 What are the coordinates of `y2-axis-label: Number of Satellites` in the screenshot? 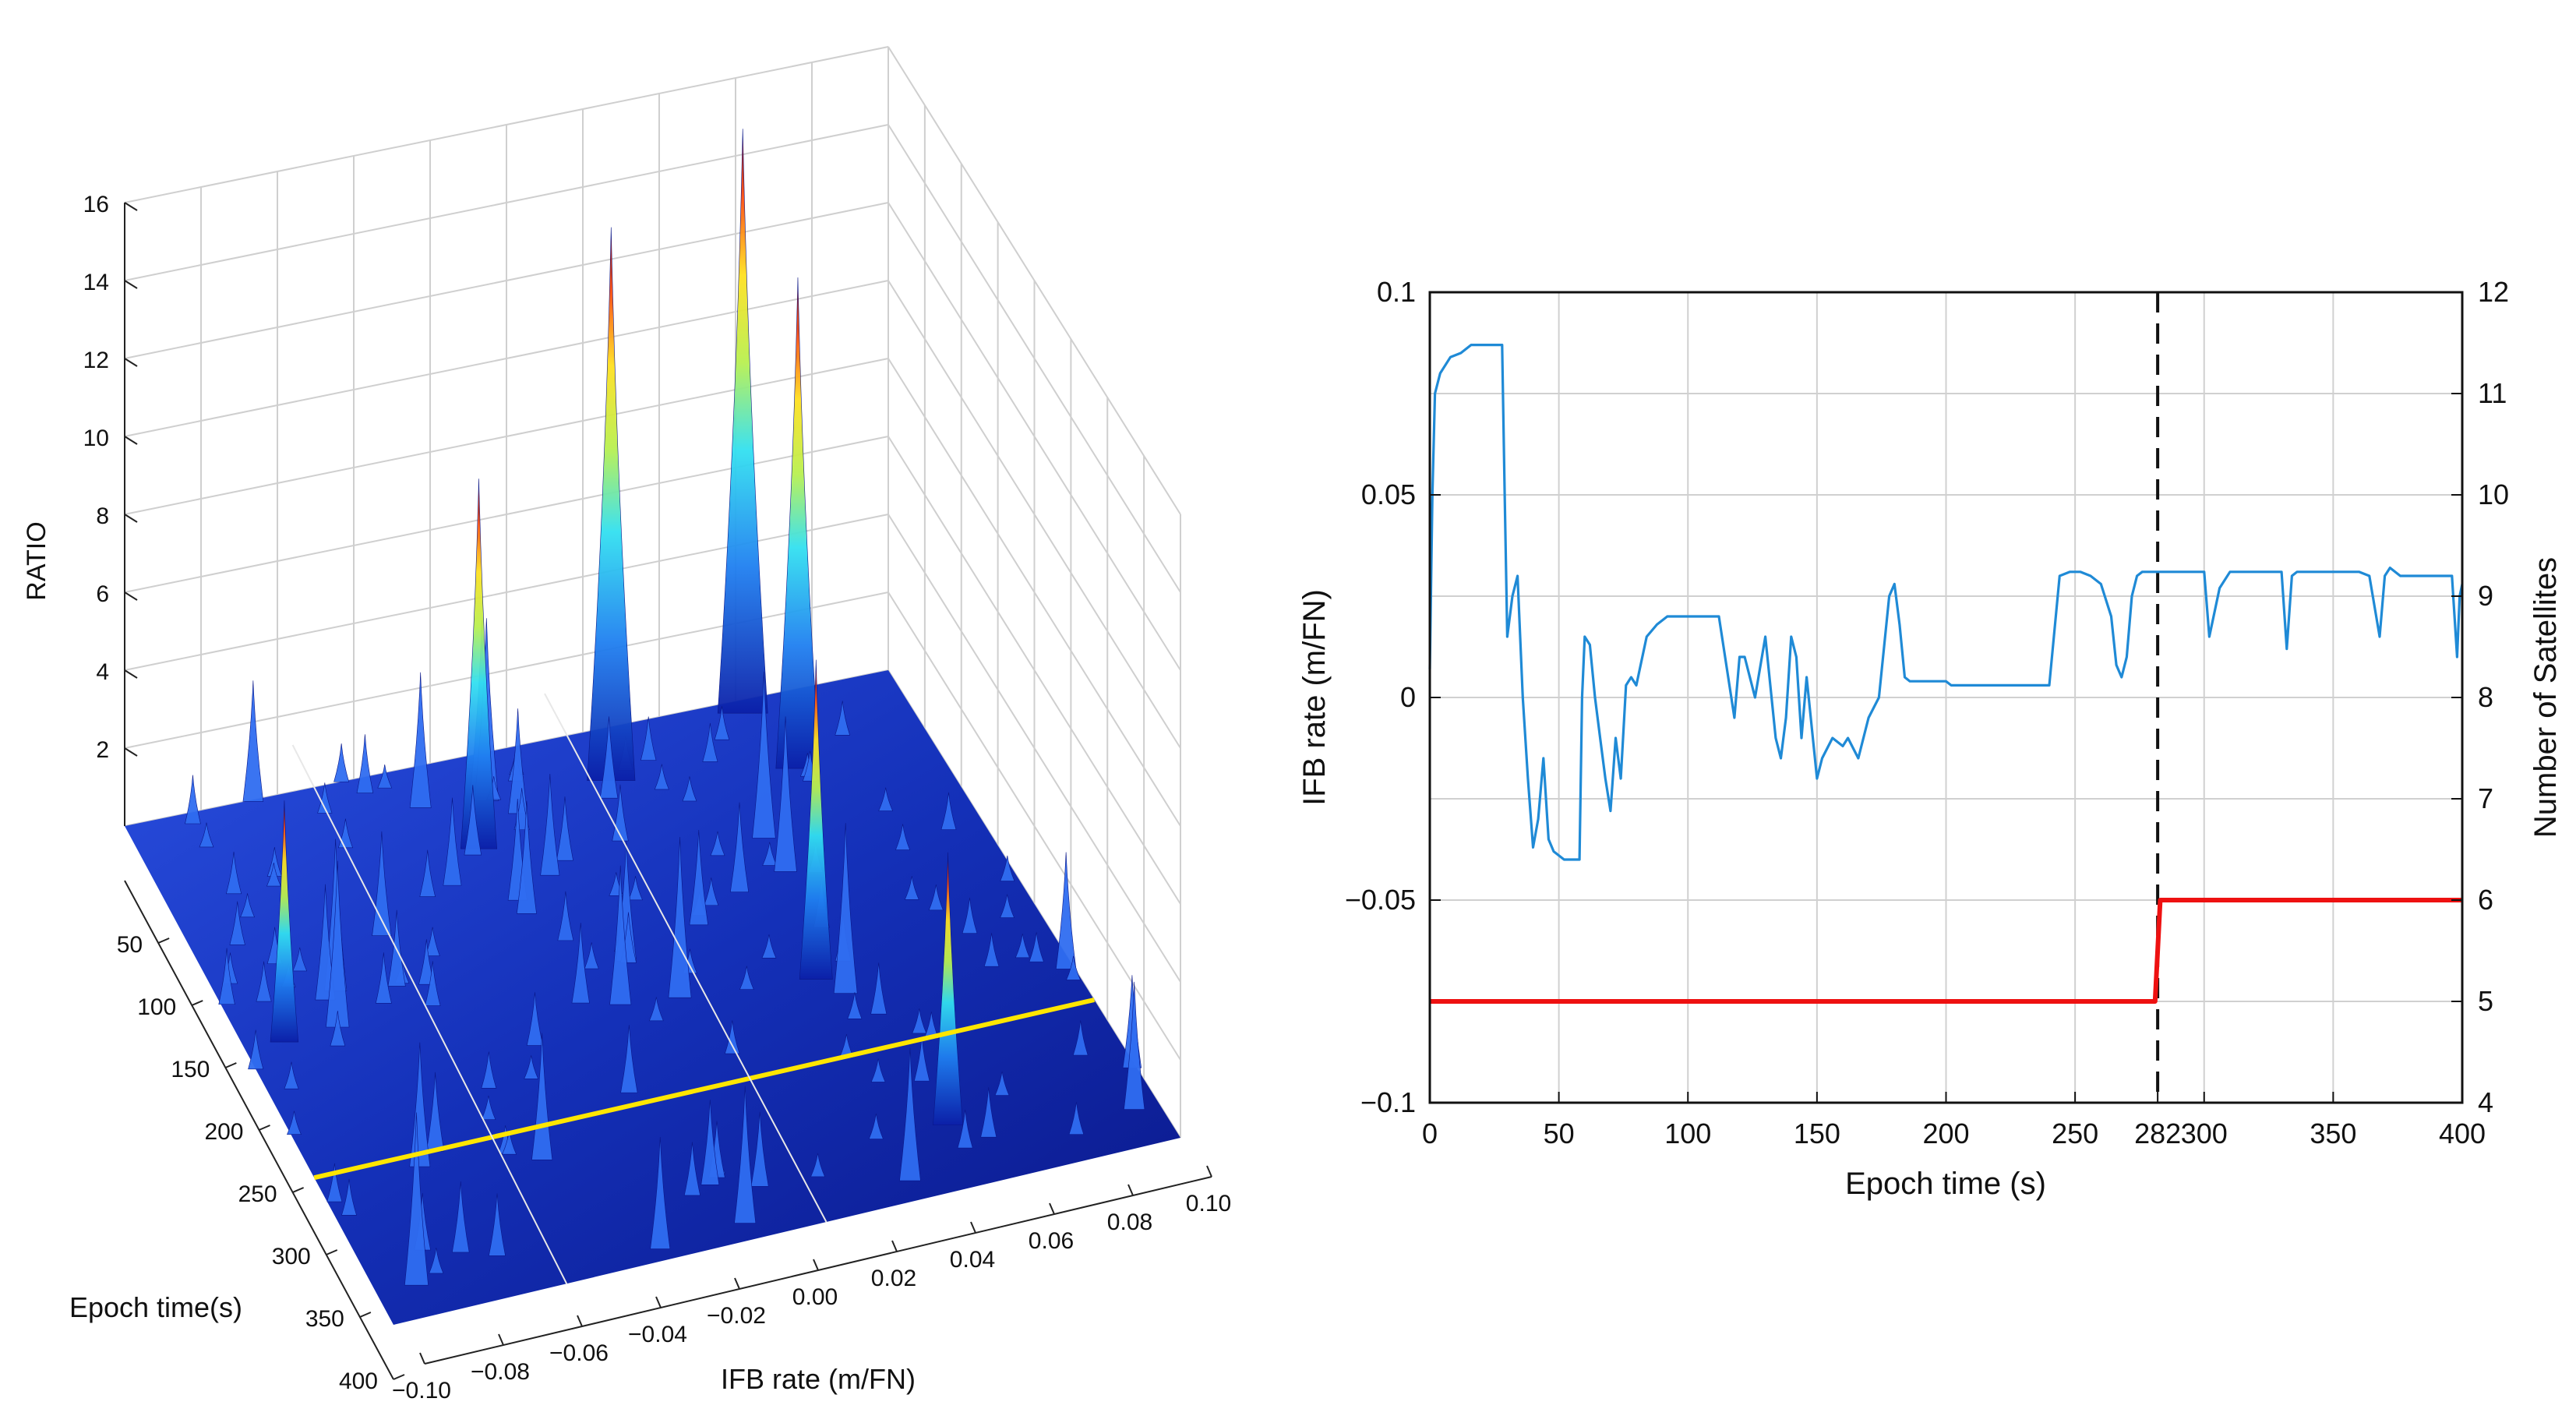 It's located at (2545, 697).